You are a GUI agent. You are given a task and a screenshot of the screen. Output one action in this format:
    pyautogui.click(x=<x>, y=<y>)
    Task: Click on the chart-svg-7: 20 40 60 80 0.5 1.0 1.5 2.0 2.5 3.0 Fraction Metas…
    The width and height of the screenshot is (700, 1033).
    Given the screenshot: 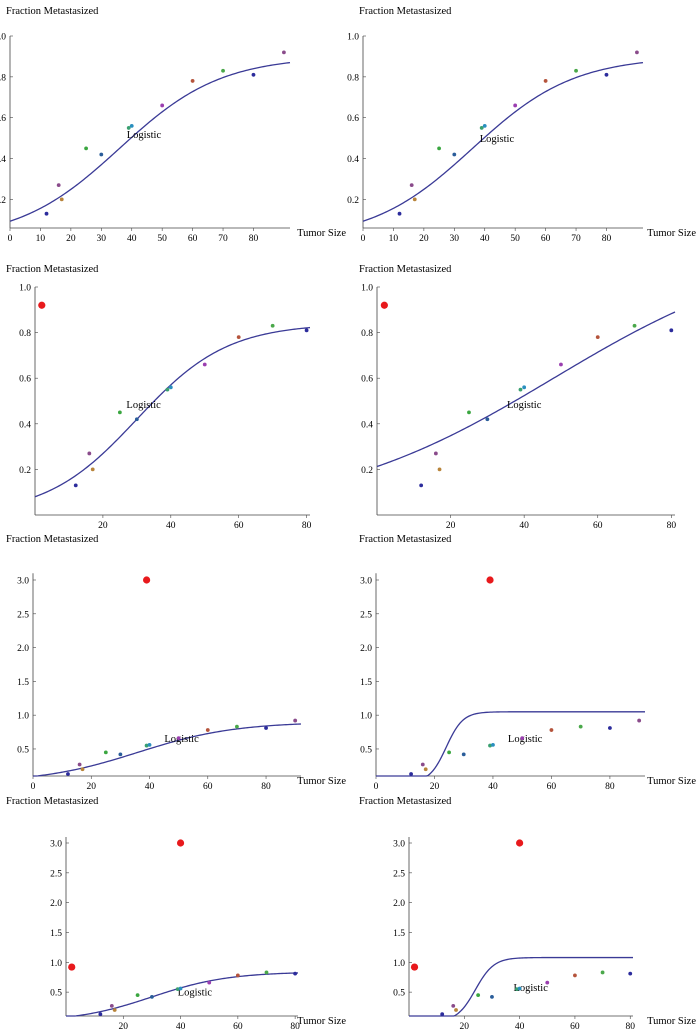 What is the action you would take?
    pyautogui.click(x=176, y=914)
    